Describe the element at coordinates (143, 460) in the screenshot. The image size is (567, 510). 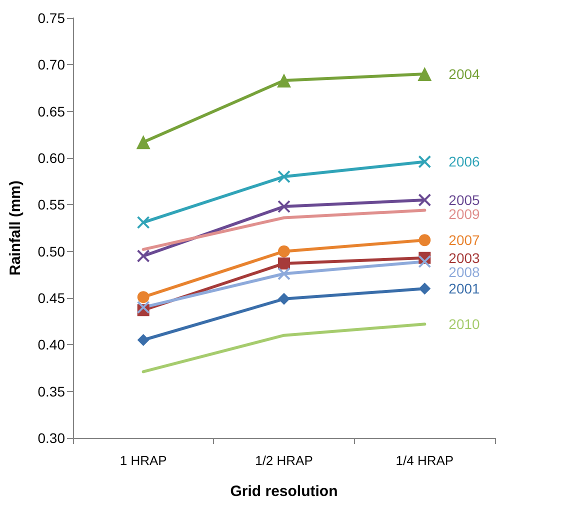
I see `x-tick-label: 1 HRAP` at that location.